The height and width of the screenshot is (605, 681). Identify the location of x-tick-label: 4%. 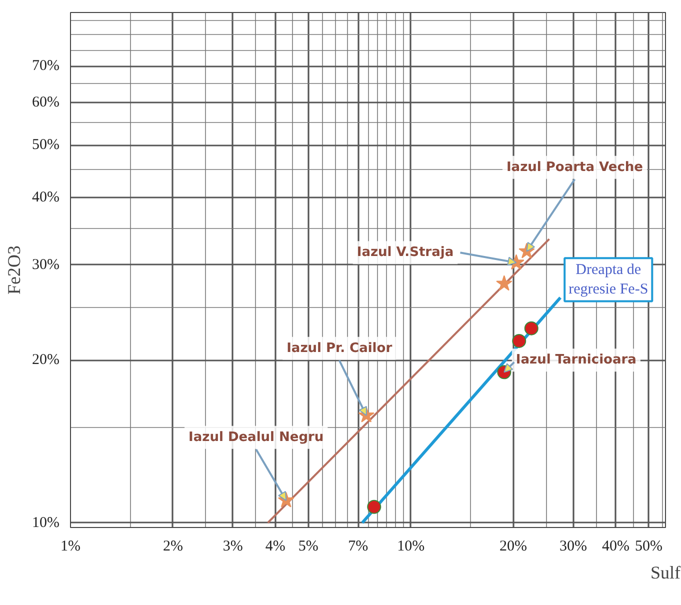
(275, 546).